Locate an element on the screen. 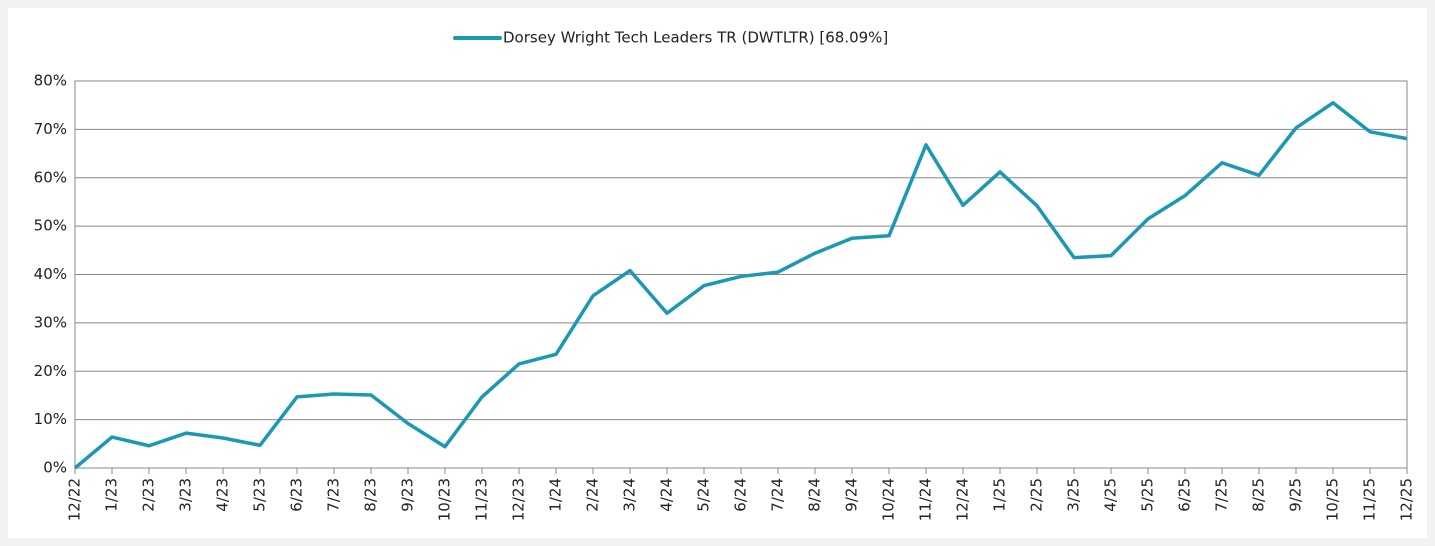  x-tick-label: 3/24 is located at coordinates (630, 495).